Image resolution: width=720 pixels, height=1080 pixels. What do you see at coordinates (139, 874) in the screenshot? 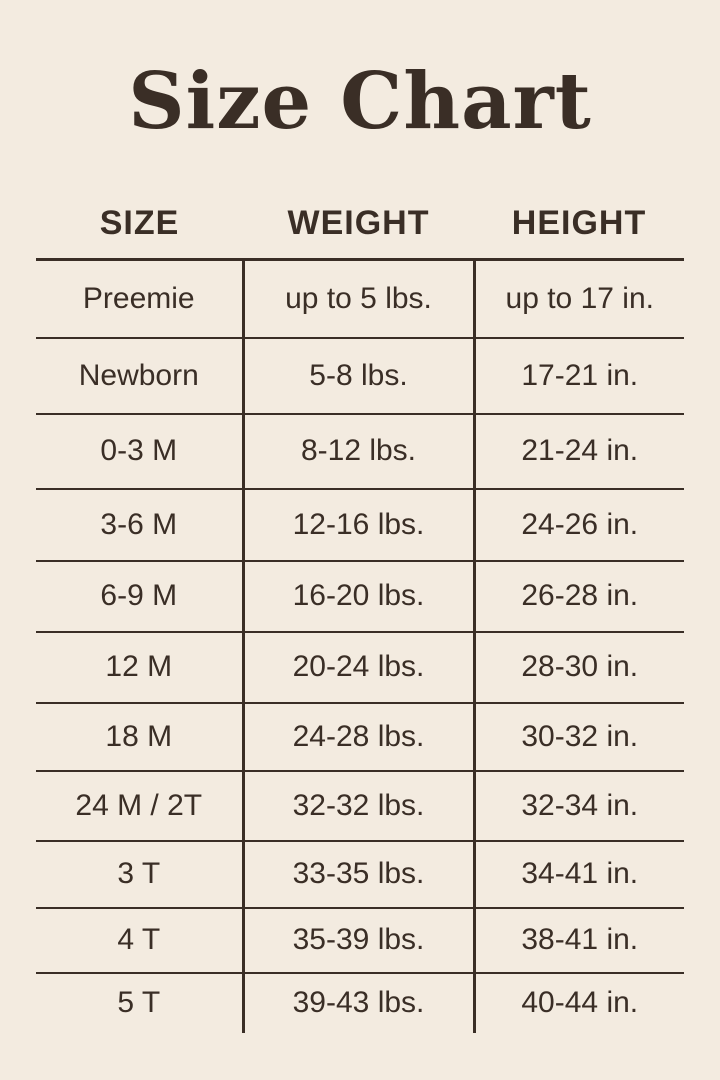
I see `size-cell: 3 T` at bounding box center [139, 874].